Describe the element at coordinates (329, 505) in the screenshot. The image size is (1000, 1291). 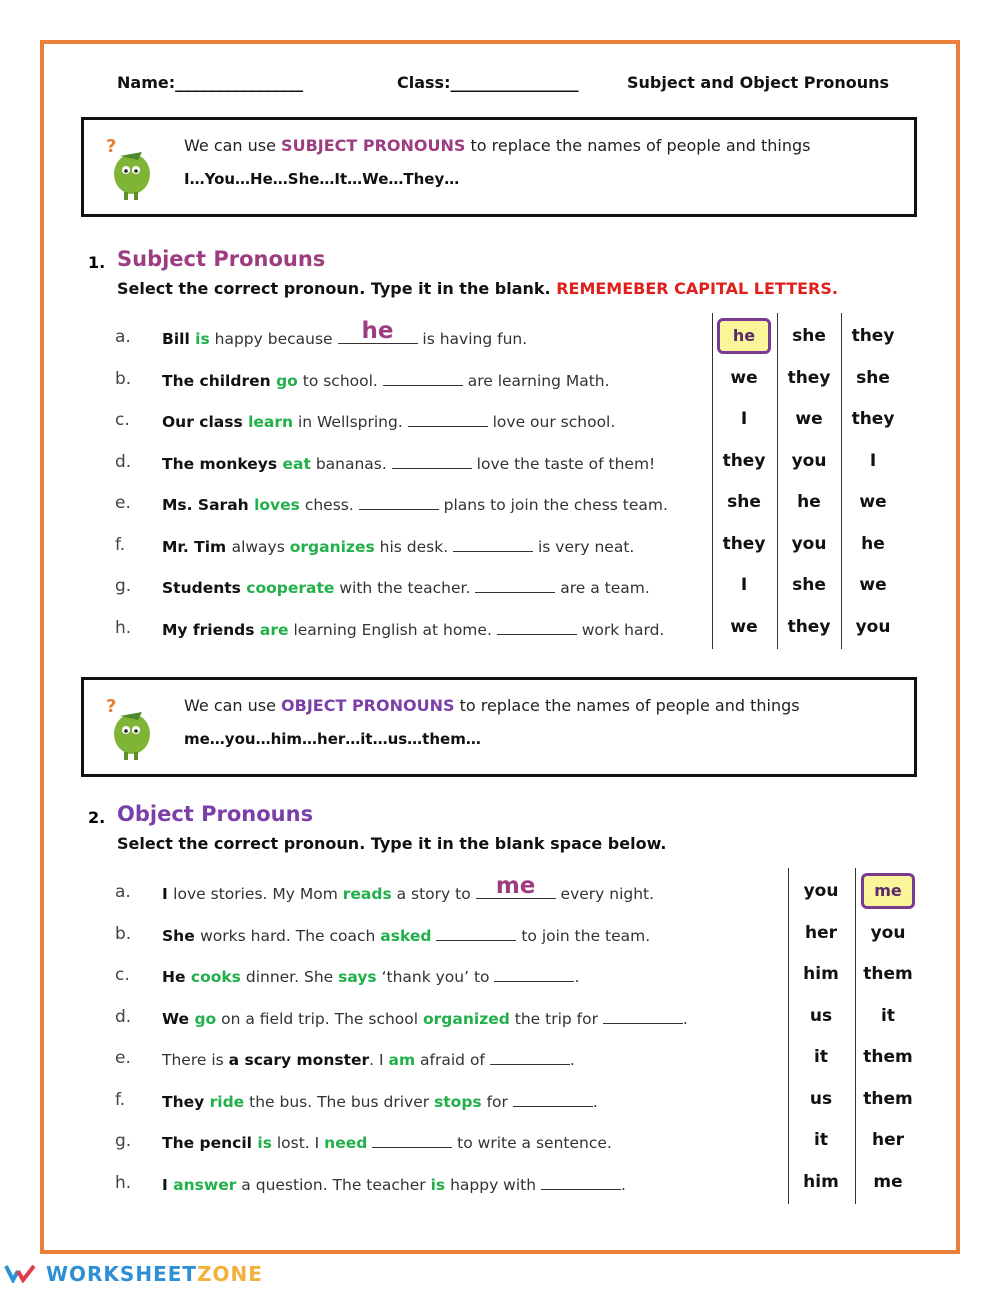
I see `sentence-text: chess.` at that location.